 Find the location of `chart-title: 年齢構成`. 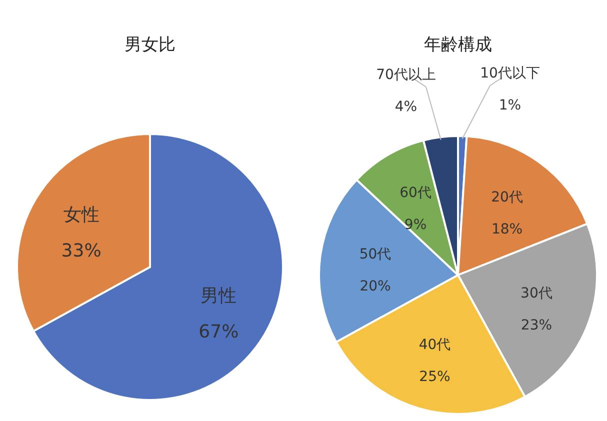

chart-title: 年齢構成 is located at coordinates (458, 45).